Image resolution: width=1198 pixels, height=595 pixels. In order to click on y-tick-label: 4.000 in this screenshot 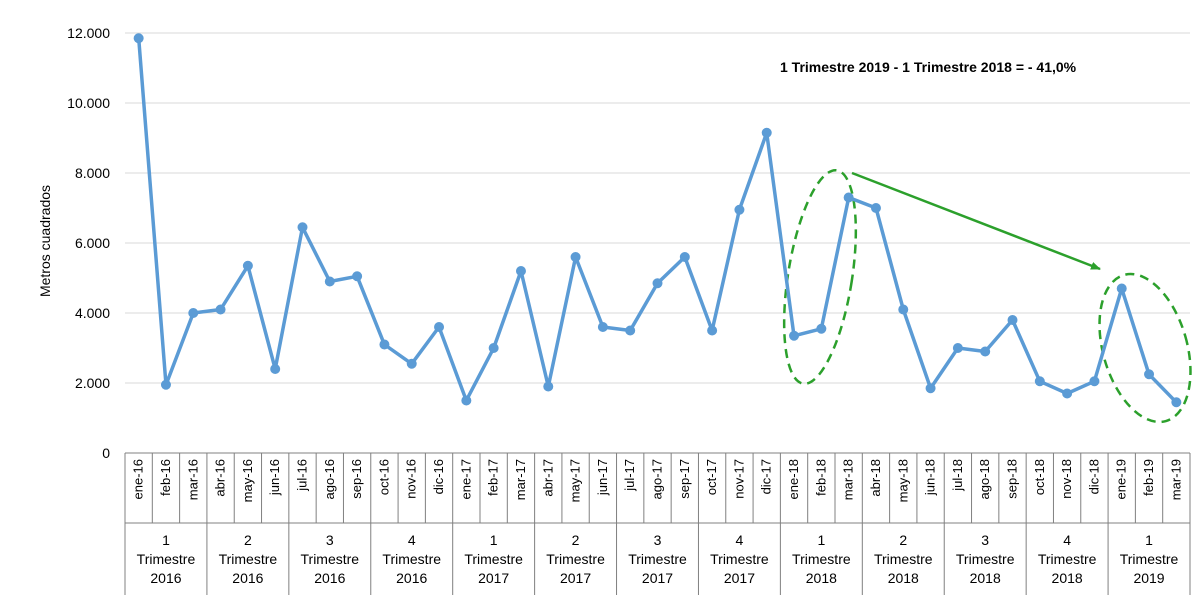, I will do `click(92, 313)`.